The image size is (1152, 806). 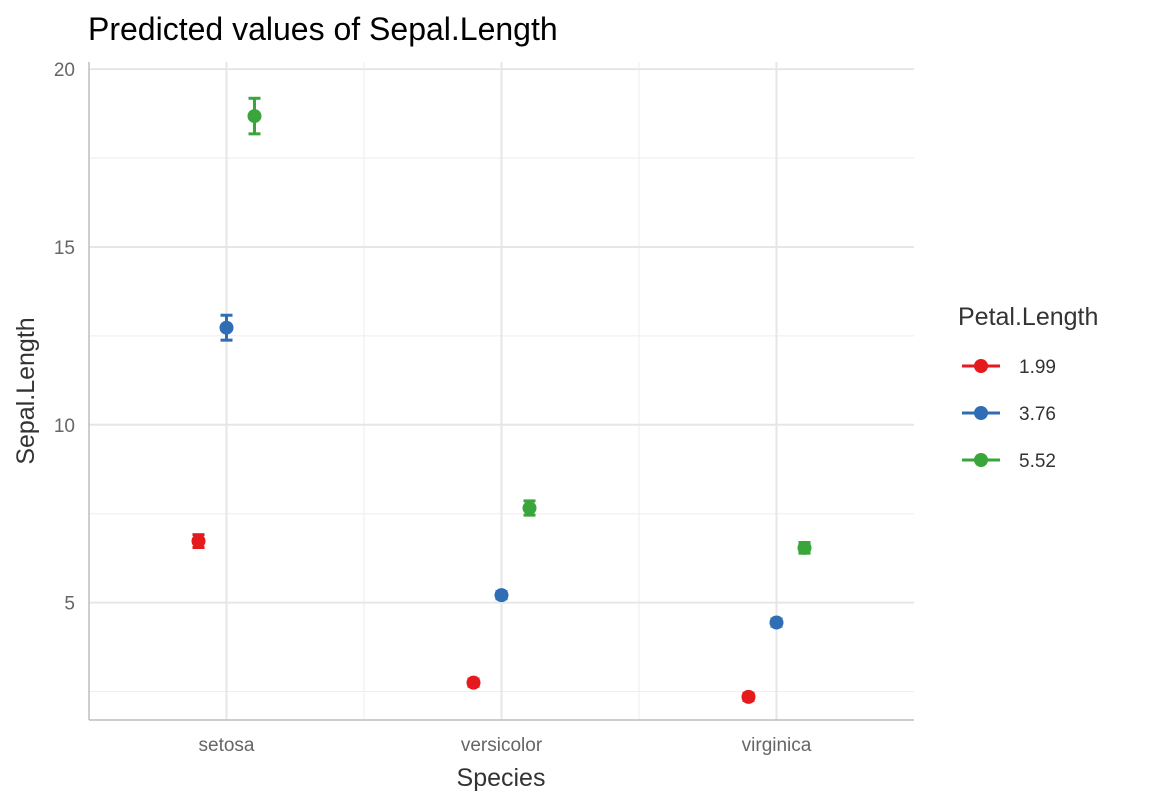 I want to click on y-tick-label-0: 5, so click(x=69, y=604).